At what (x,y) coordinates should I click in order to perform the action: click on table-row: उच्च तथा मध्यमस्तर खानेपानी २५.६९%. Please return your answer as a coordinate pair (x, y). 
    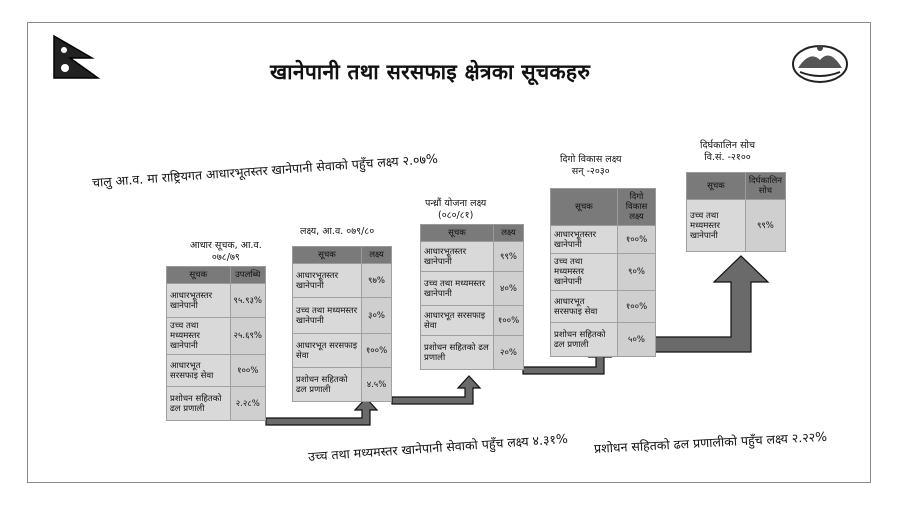
    Looking at the image, I should click on (216, 336).